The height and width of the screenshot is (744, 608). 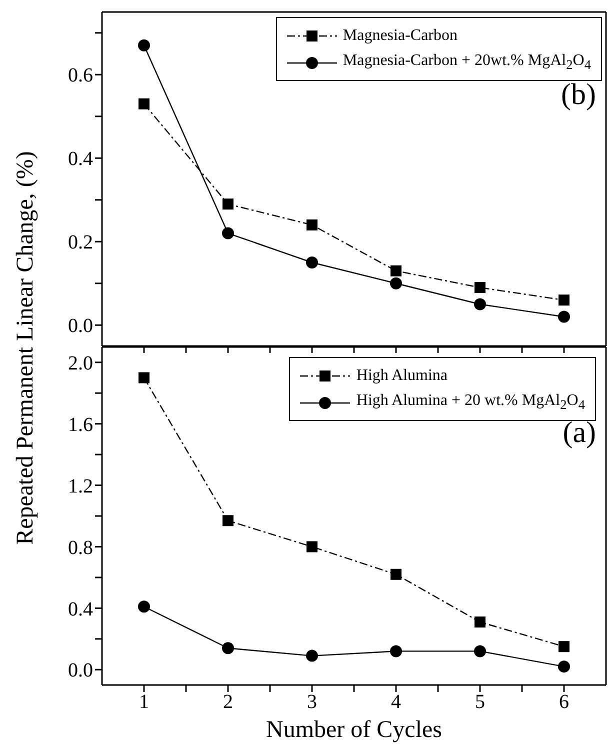 What do you see at coordinates (470, 403) in the screenshot?
I see `legend-label: High Alumina + 20 wt.% MgAl$_{2}$O$_{4}$` at bounding box center [470, 403].